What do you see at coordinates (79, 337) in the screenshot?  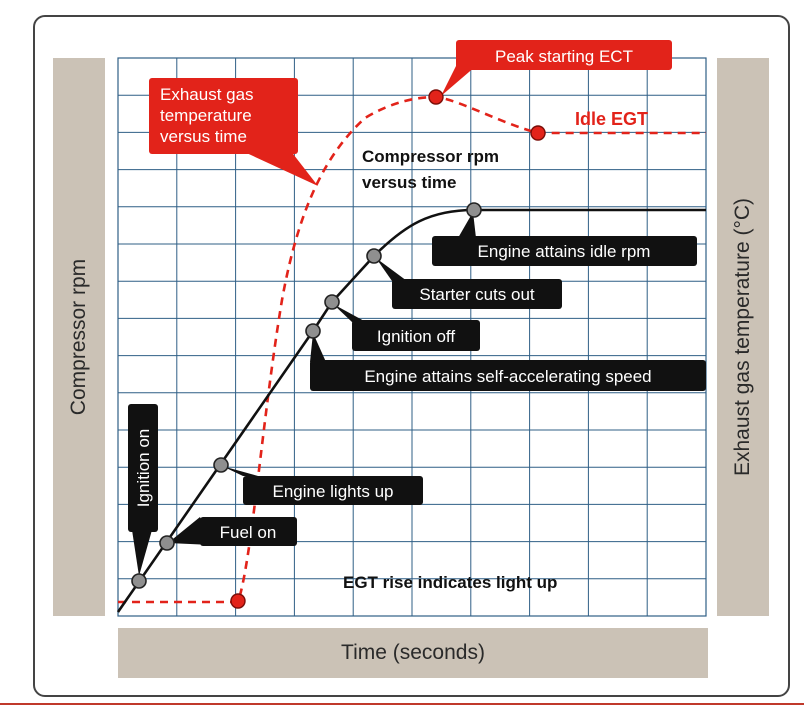 I see `left-axis-bar` at bounding box center [79, 337].